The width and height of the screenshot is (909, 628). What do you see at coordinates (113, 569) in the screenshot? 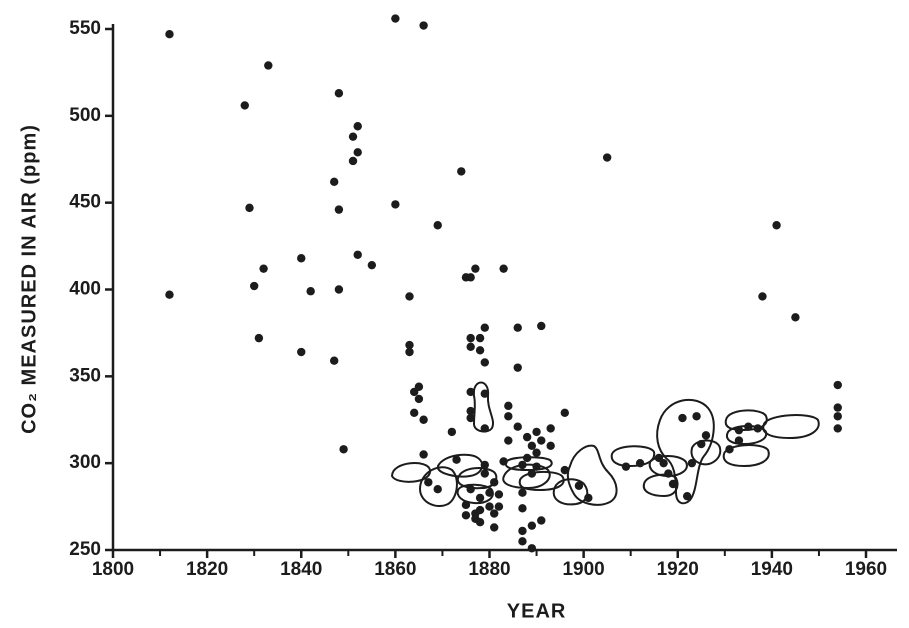
I see `x-tick-label: 1800` at bounding box center [113, 569].